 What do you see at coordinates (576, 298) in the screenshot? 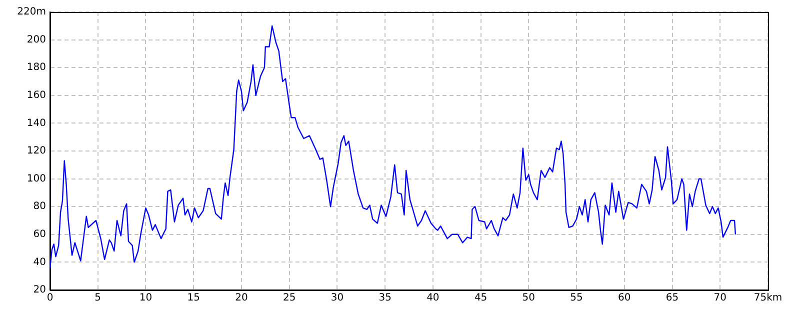
I see `x-tick-label: 55` at bounding box center [576, 298].